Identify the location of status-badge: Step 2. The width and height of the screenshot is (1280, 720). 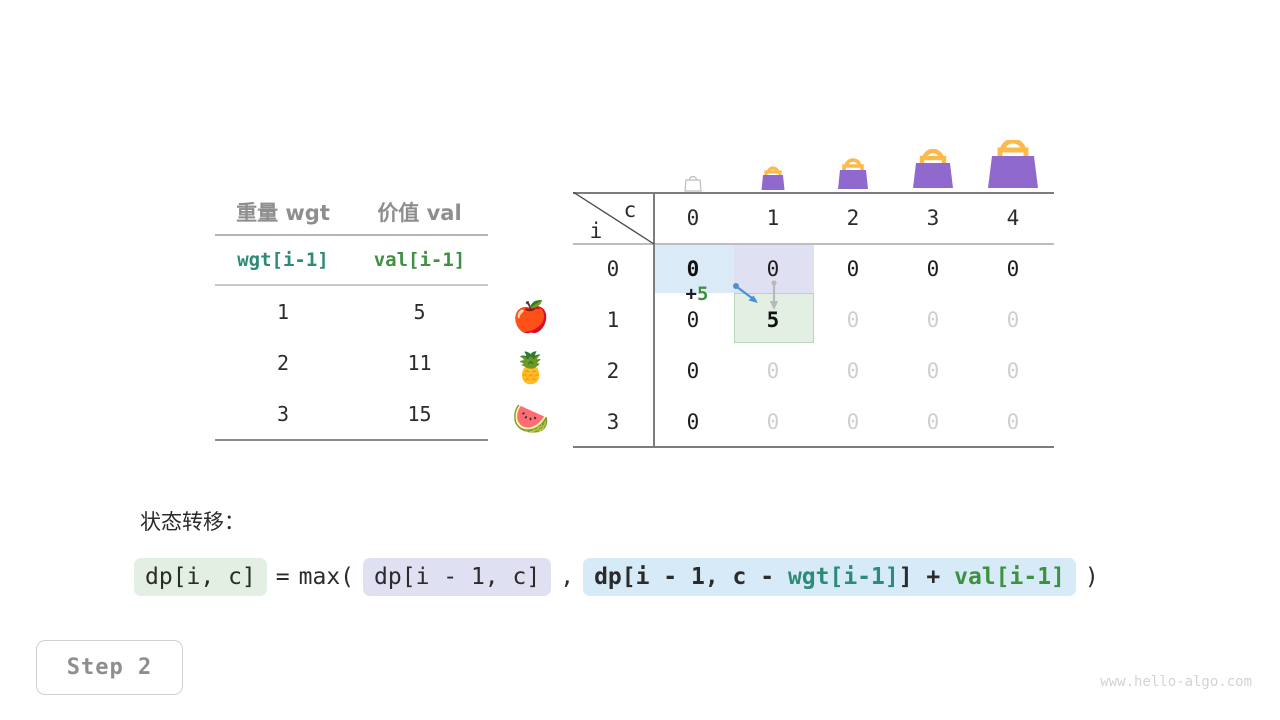
(109, 667).